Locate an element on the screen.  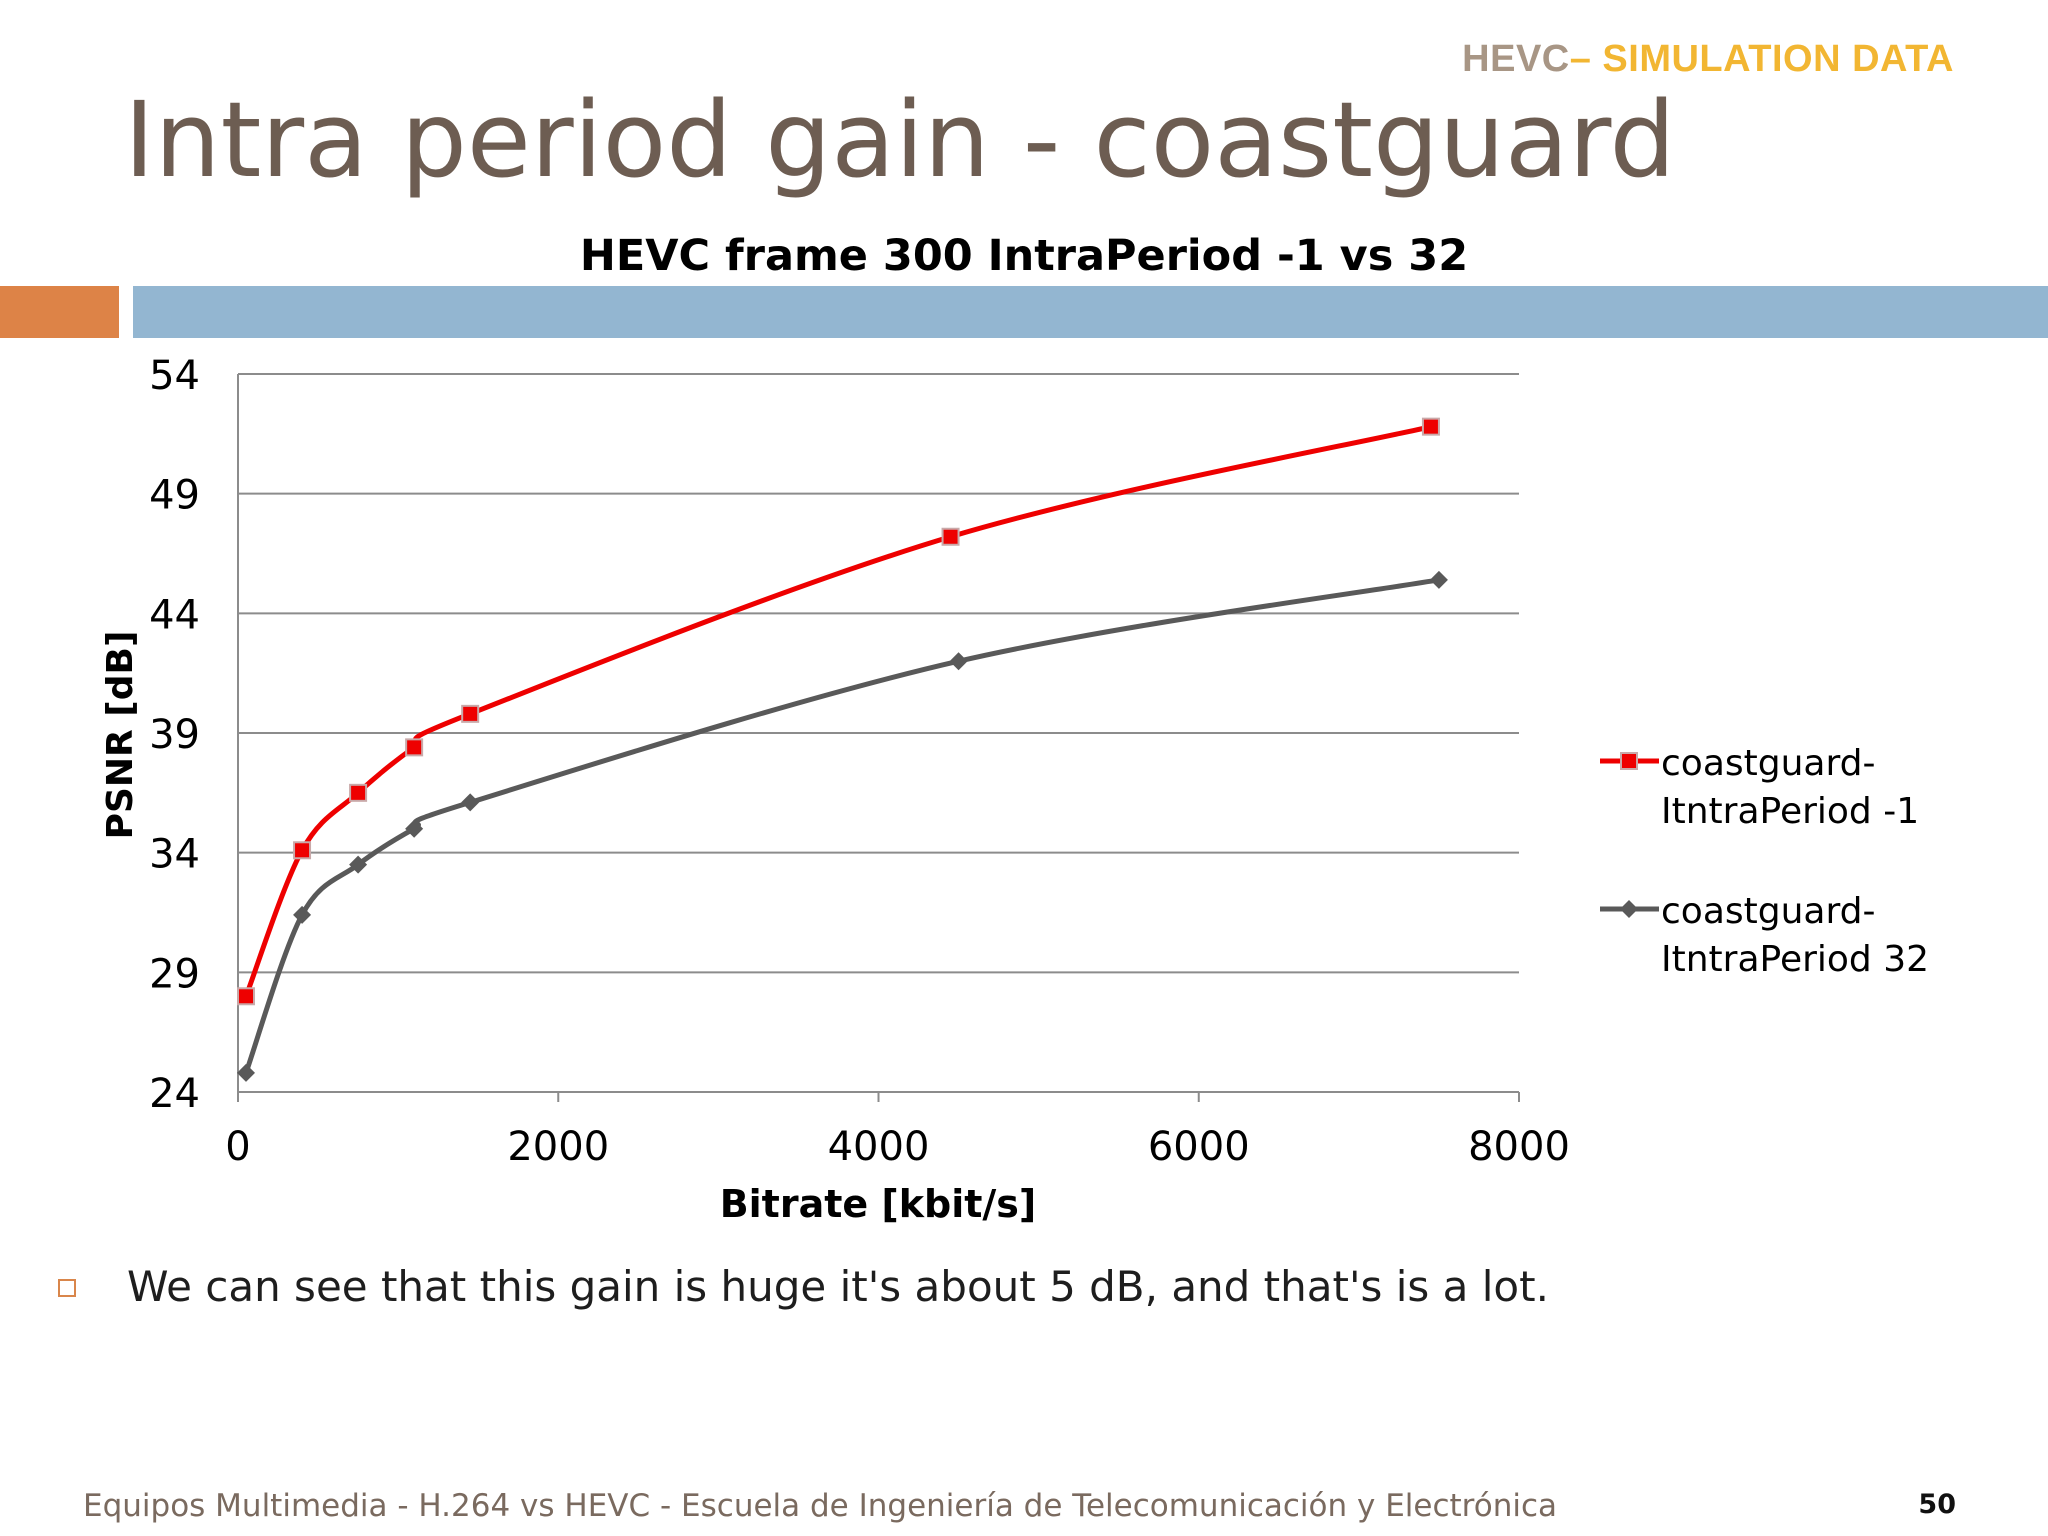
y-tick-label: 44 is located at coordinates (174, 615).